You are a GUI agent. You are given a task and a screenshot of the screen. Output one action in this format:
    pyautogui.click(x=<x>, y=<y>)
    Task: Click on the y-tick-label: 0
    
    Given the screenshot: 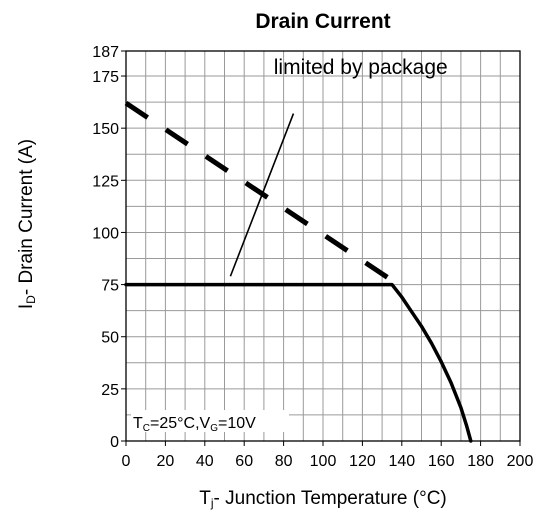 What is the action you would take?
    pyautogui.click(x=114, y=442)
    